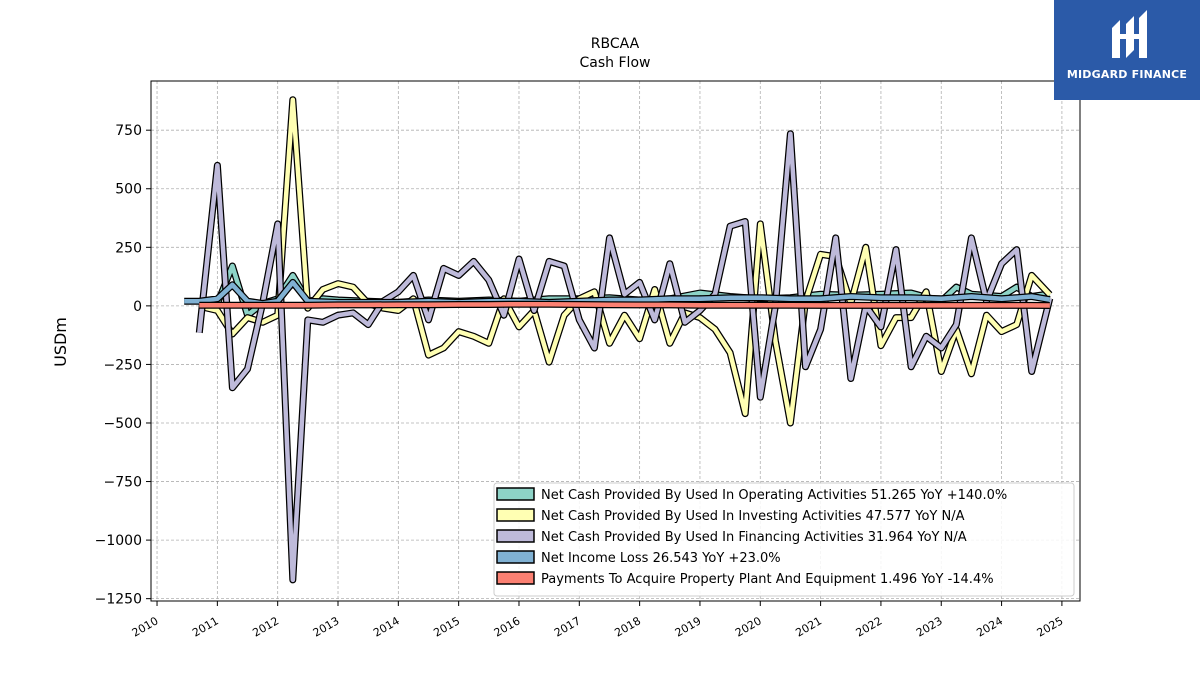 Image resolution: width=1200 pixels, height=675 pixels. Describe the element at coordinates (128, 248) in the screenshot. I see `y-tick-label: 250` at that location.